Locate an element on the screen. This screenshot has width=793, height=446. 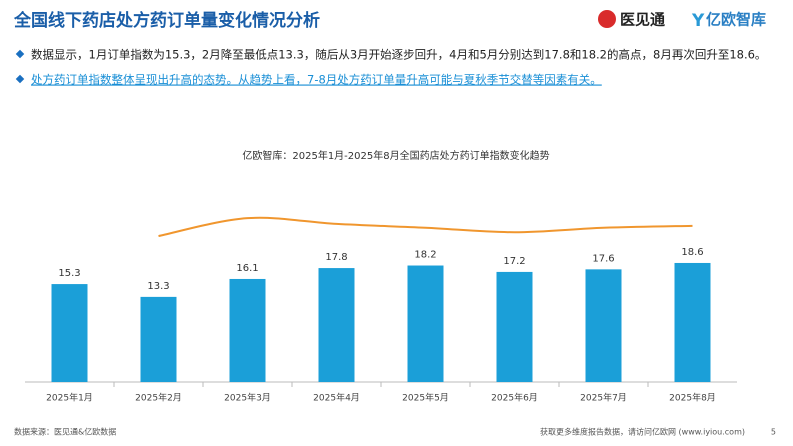
x-tick-label: 2025年6月 is located at coordinates (514, 398).